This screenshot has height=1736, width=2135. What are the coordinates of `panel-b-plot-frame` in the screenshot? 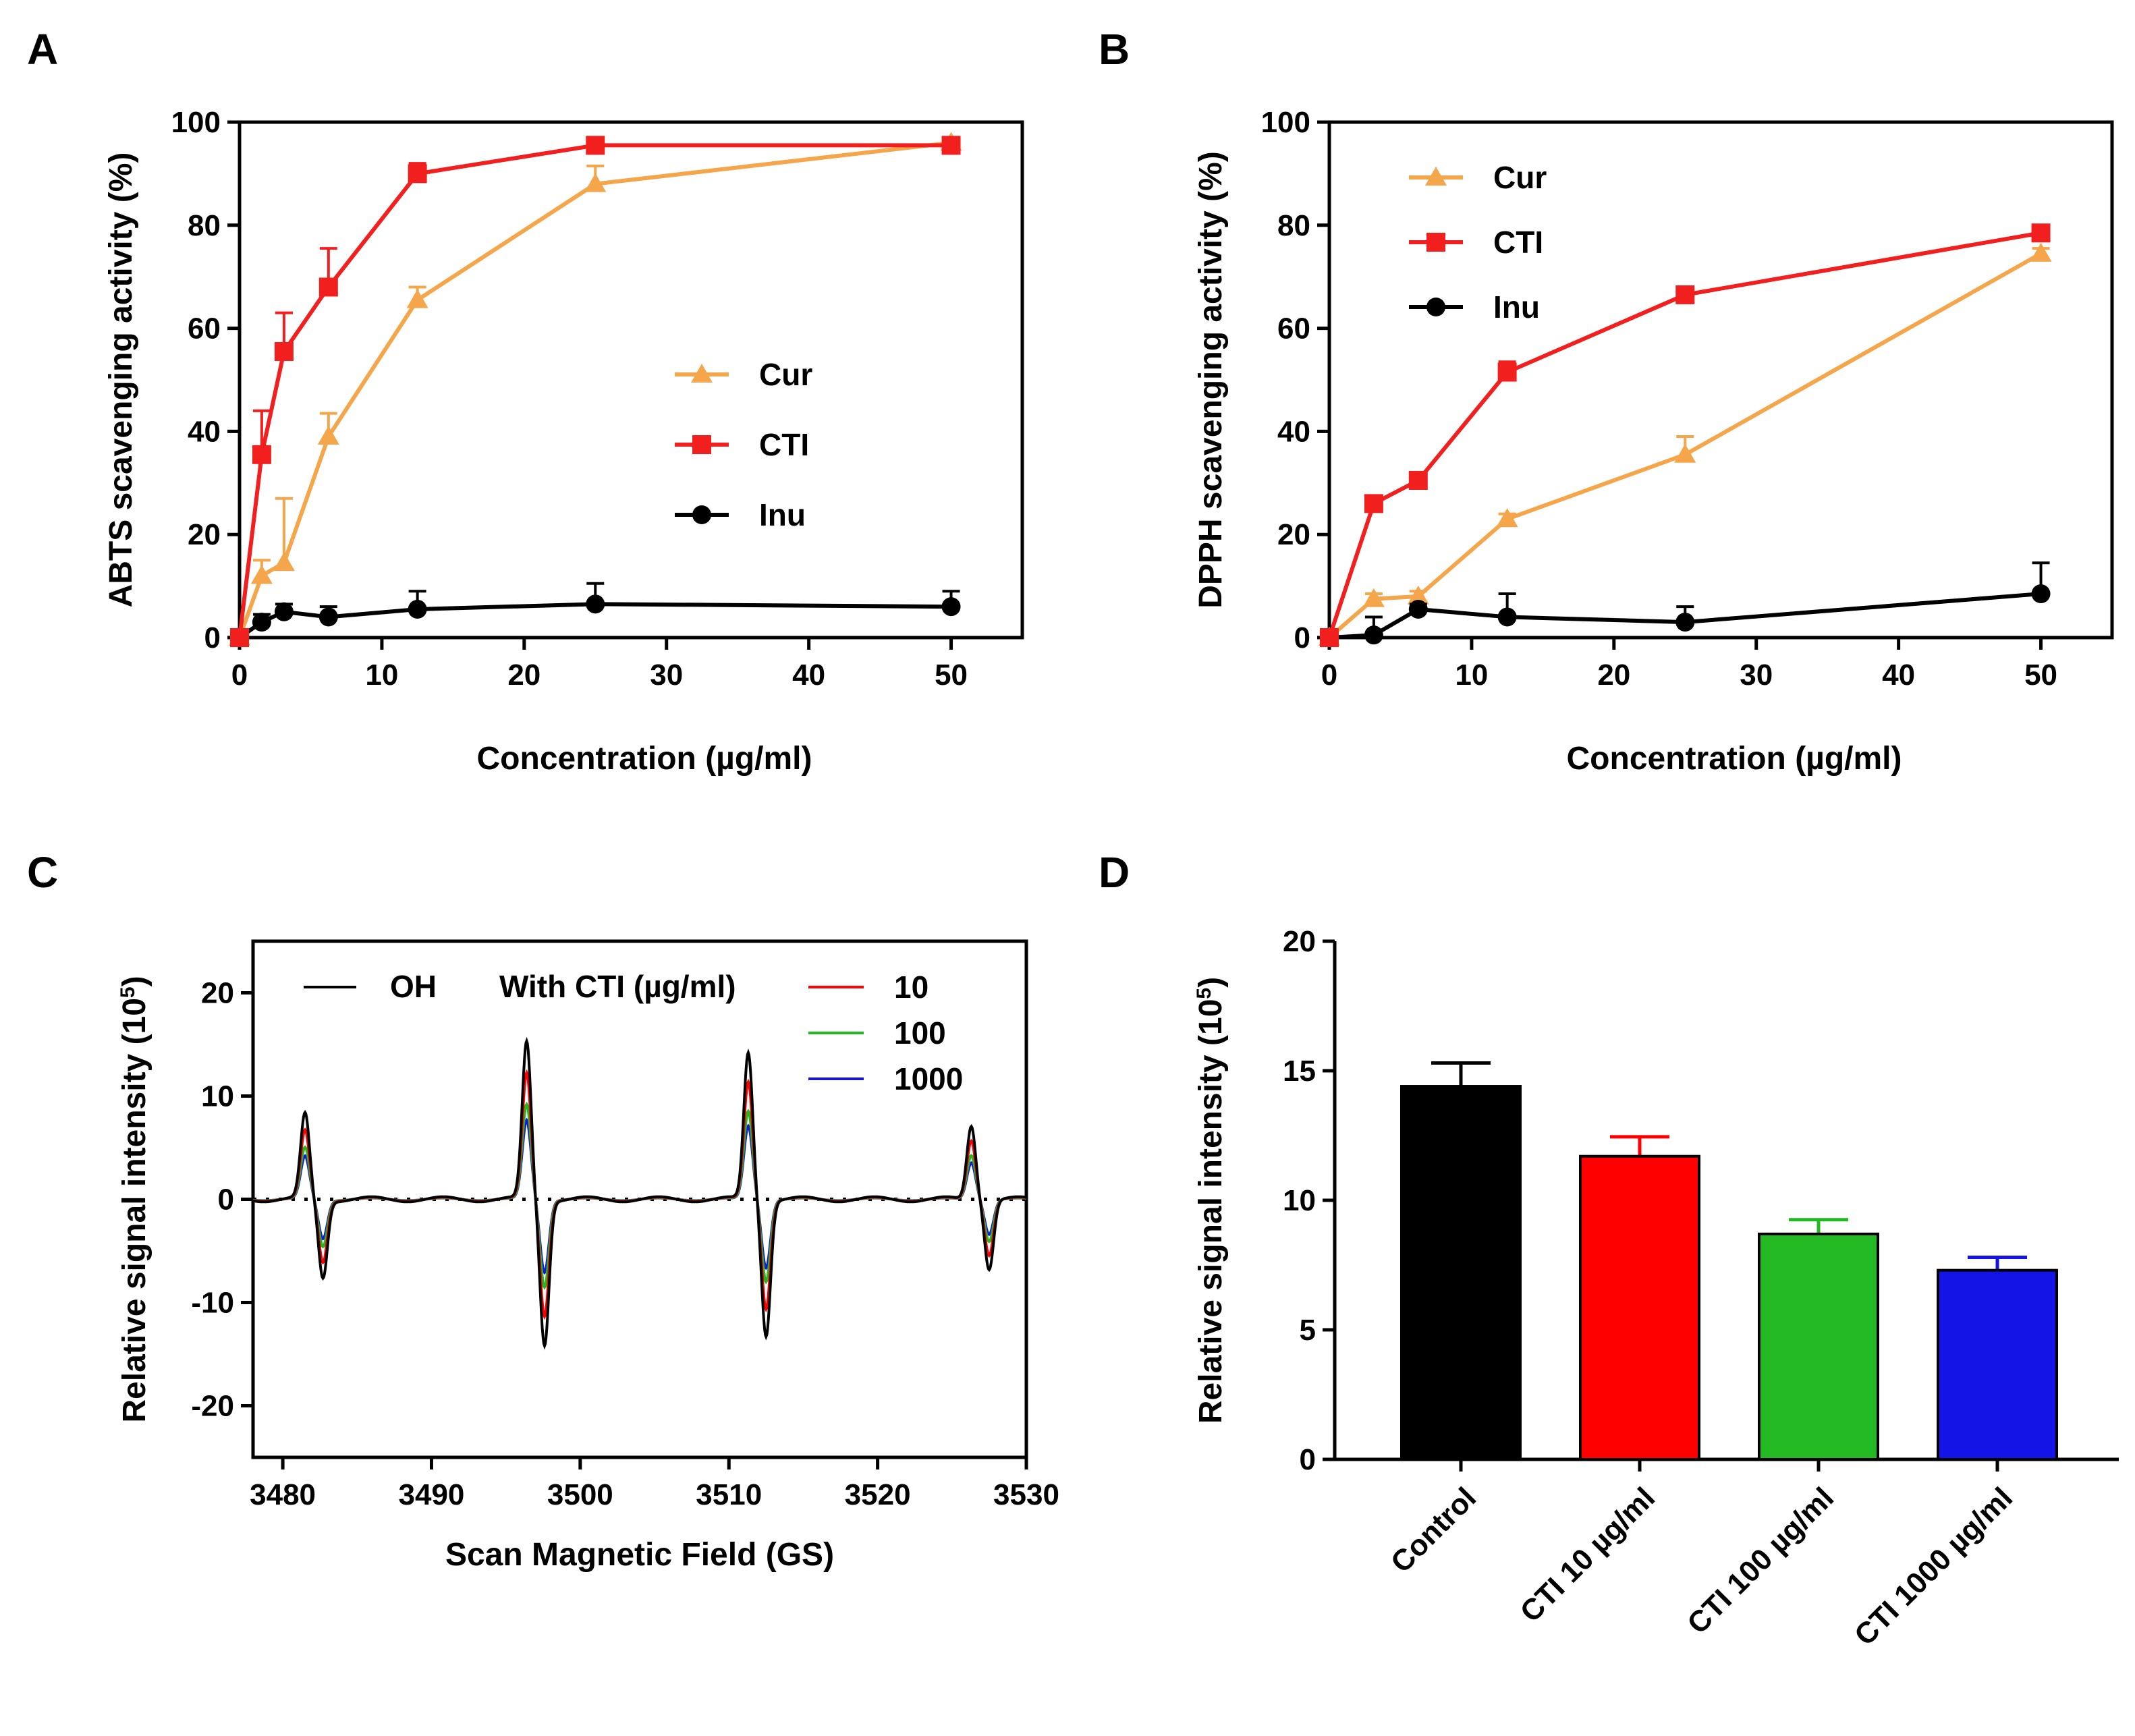 It's located at (1720, 380).